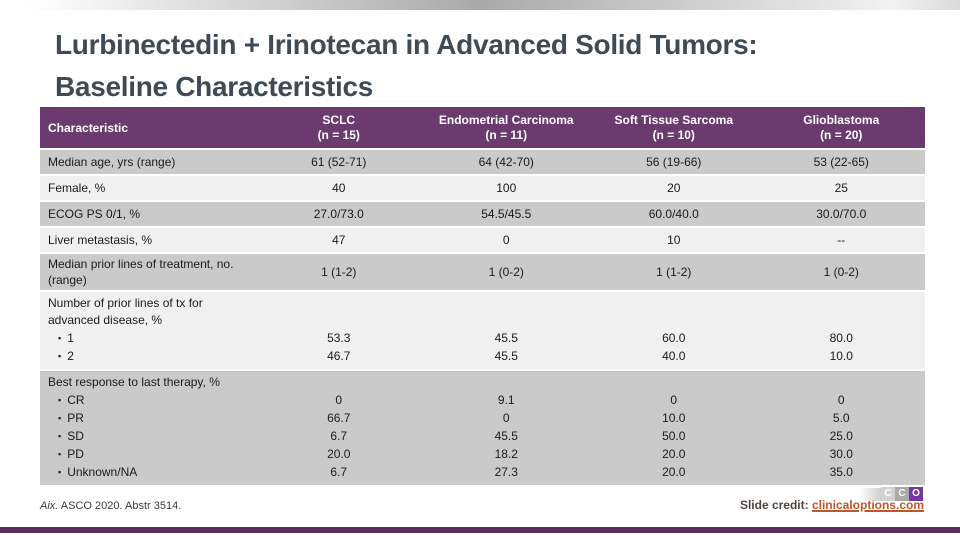 This screenshot has height=540, width=960. I want to click on bullet-sub-row: ▪ Unknown/NA 6.7 27.3 20.0 35.0, so click(482, 472).